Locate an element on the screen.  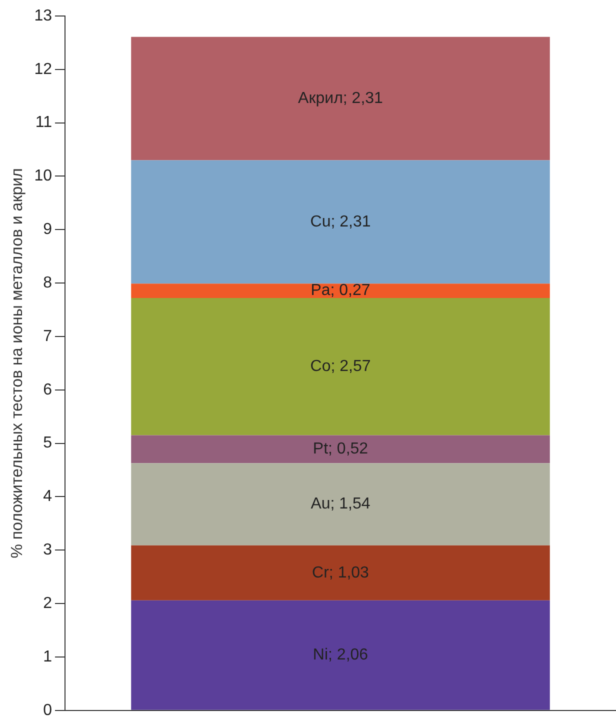
y-tick-label: 0 is located at coordinates (47, 710).